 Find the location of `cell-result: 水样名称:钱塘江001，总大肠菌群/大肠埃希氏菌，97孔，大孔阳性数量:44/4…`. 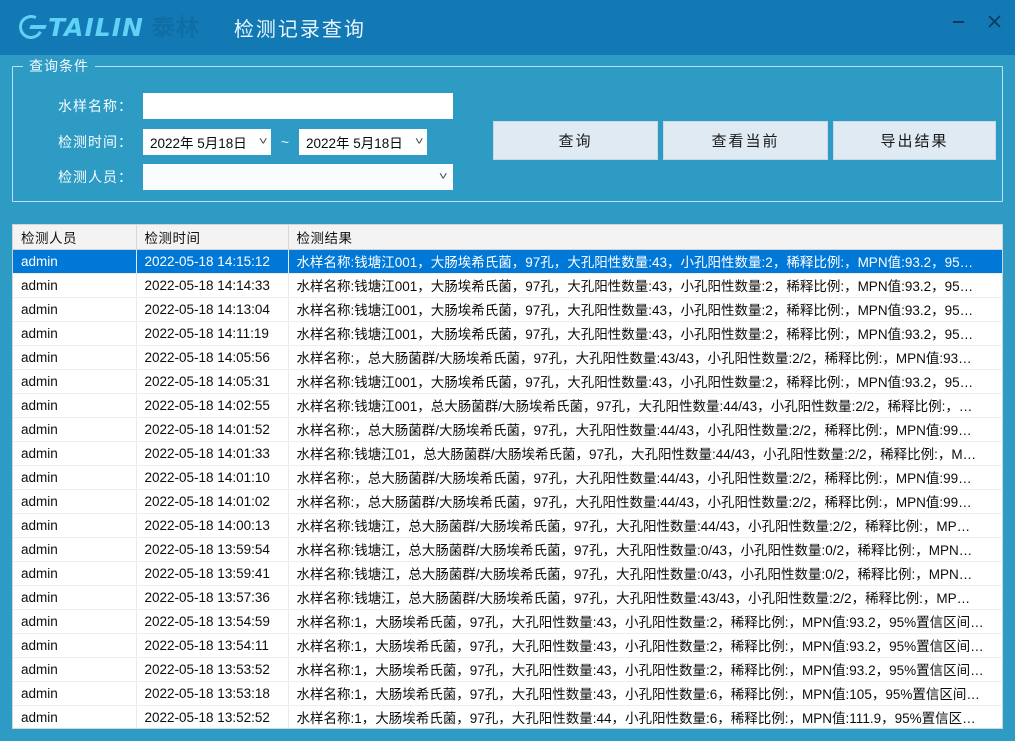

cell-result: 水样名称:钱塘江001，总大肠菌群/大肠埃希氏菌，97孔，大孔阳性数量:44/4… is located at coordinates (645, 405).